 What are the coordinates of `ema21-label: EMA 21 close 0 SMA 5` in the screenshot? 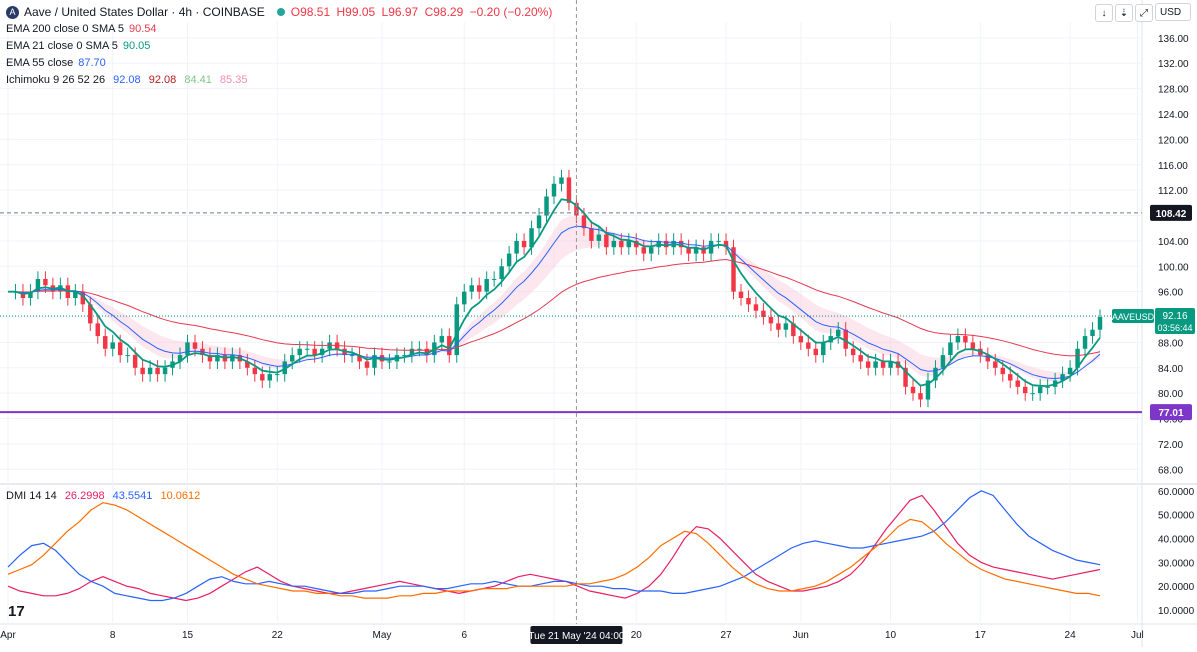 It's located at (62, 46).